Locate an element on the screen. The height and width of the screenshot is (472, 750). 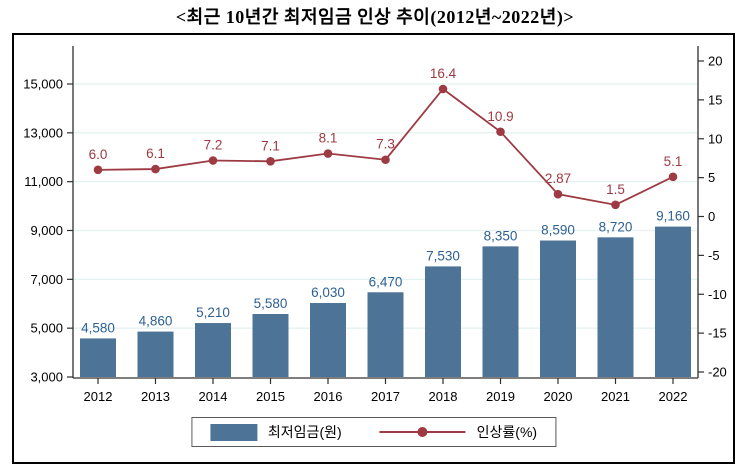
left-tick-label: 3,000 is located at coordinates (46, 377).